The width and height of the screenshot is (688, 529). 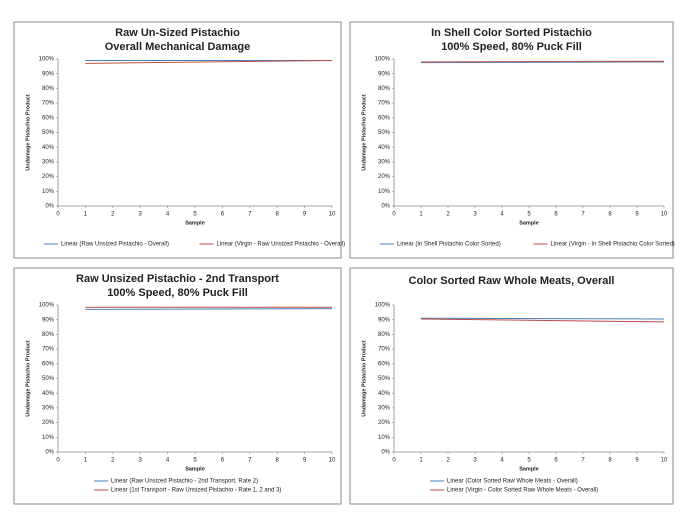 What do you see at coordinates (511, 33) in the screenshot?
I see `chart-title: In Shell Color Sorted Pistachio` at bounding box center [511, 33].